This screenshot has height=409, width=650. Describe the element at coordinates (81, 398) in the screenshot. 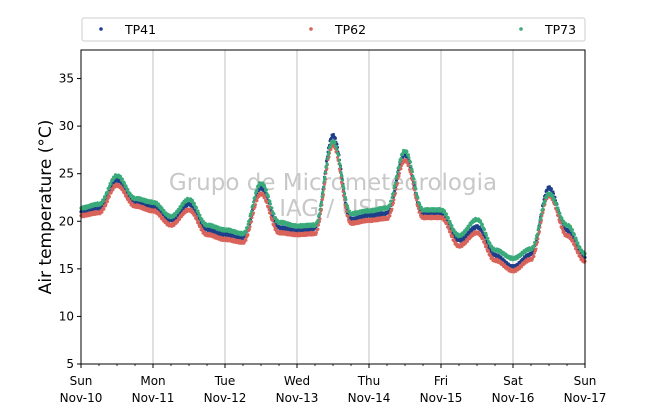

I see `x-tick-label-date: Nov-10` at that location.